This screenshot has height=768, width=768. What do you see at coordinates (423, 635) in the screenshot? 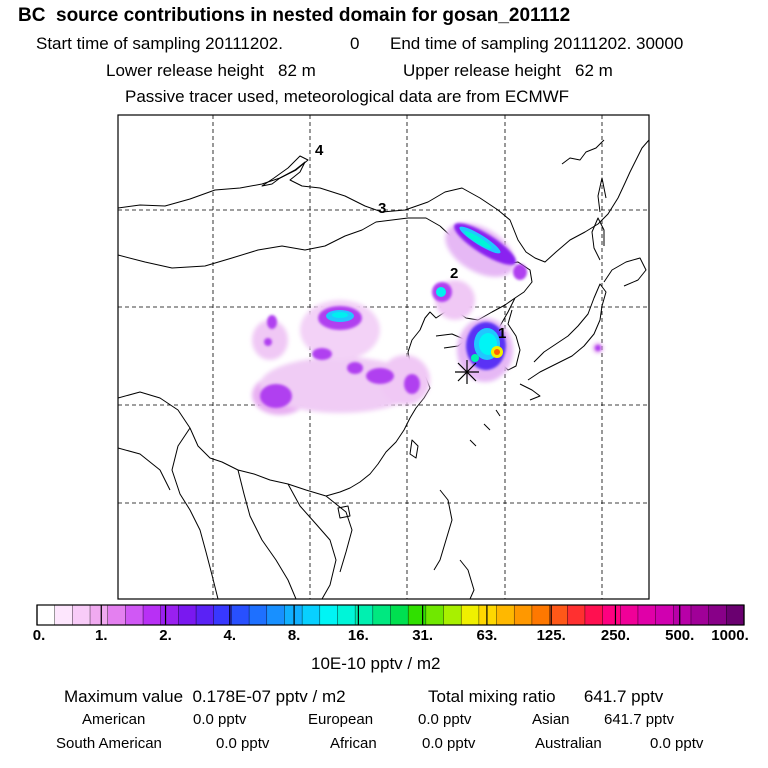
I see `colorbar-tick-label: 31.` at bounding box center [423, 635].